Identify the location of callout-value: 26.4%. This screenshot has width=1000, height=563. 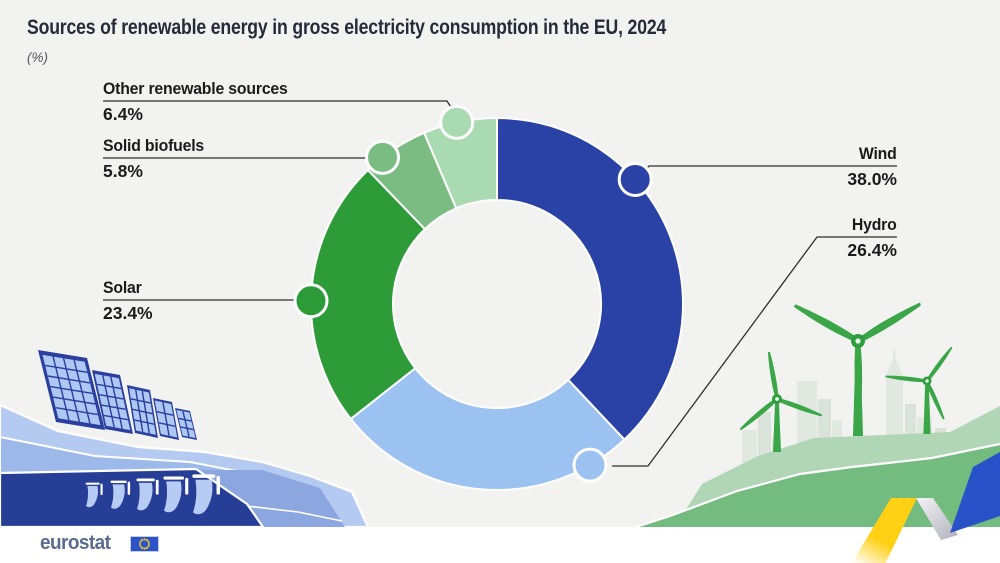
(872, 250).